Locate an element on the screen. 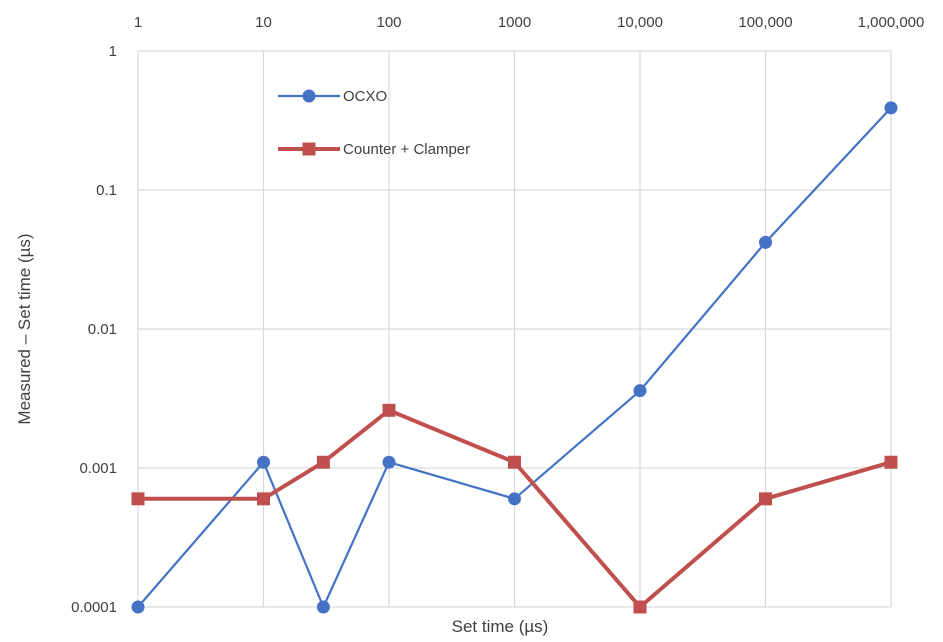  x-tick-label: 10 is located at coordinates (263, 22).